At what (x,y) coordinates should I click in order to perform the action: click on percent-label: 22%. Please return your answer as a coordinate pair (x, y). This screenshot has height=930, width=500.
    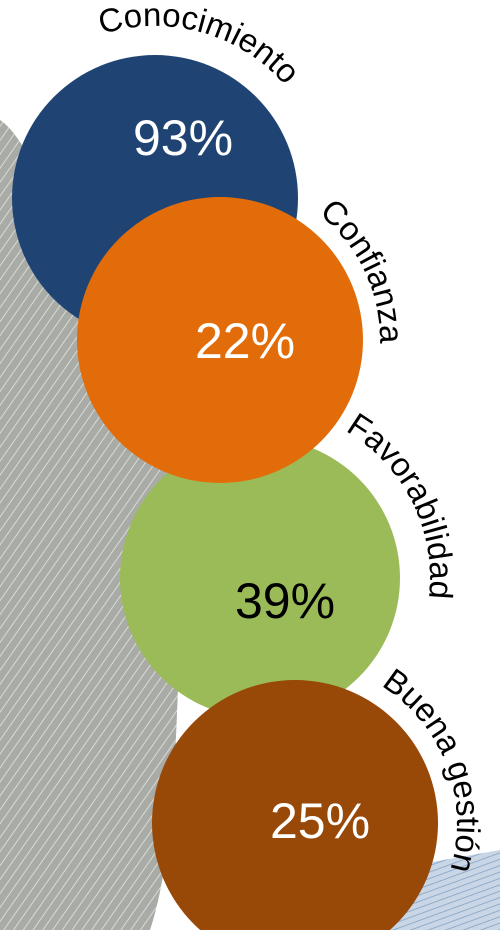
    Looking at the image, I should click on (245, 341).